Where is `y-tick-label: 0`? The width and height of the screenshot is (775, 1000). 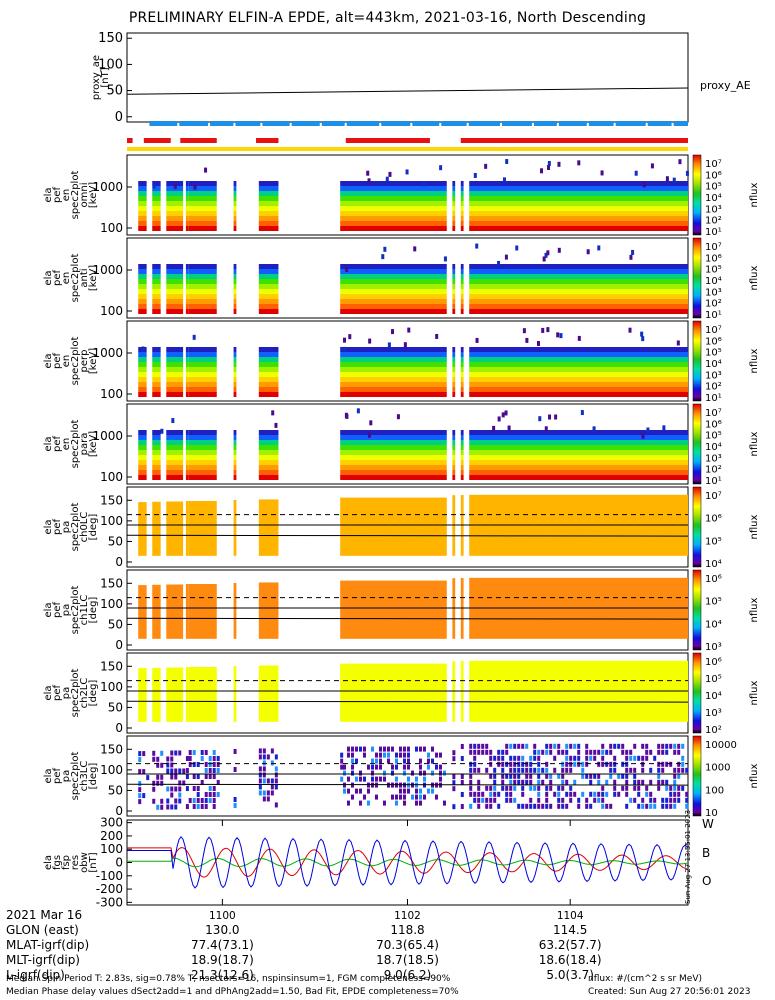 y-tick-label: 0 is located at coordinates (119, 117).